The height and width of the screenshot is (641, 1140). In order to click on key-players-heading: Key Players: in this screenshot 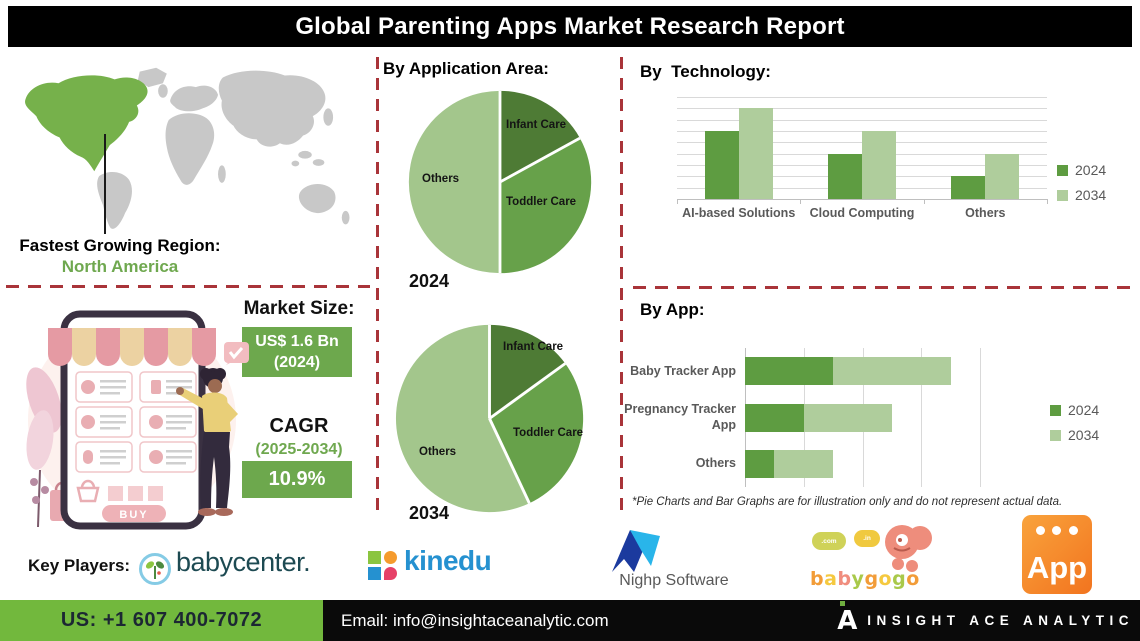, I will do `click(79, 565)`.